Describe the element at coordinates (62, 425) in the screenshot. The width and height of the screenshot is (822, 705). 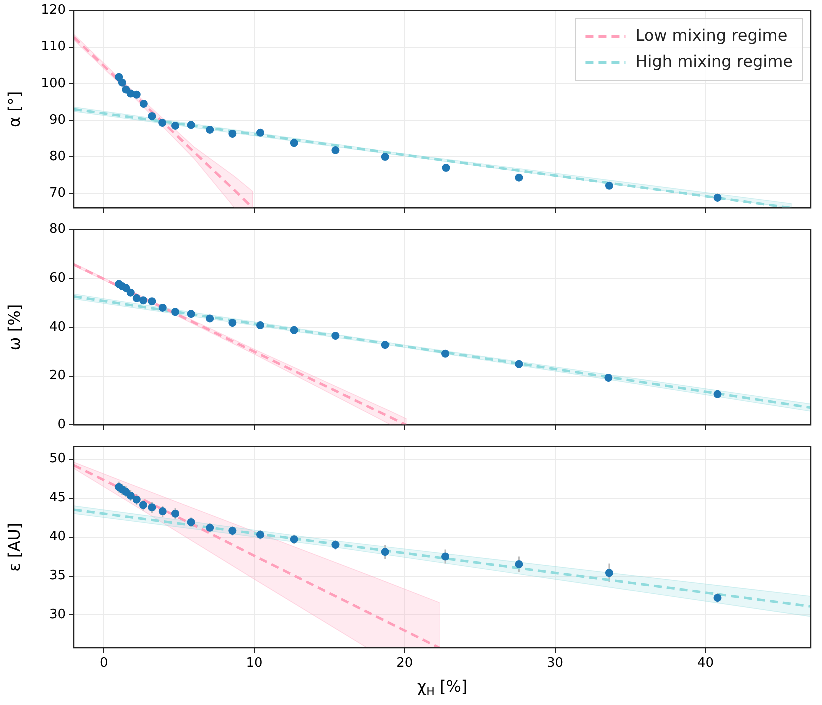
I see `y-tick-label: 0` at that location.